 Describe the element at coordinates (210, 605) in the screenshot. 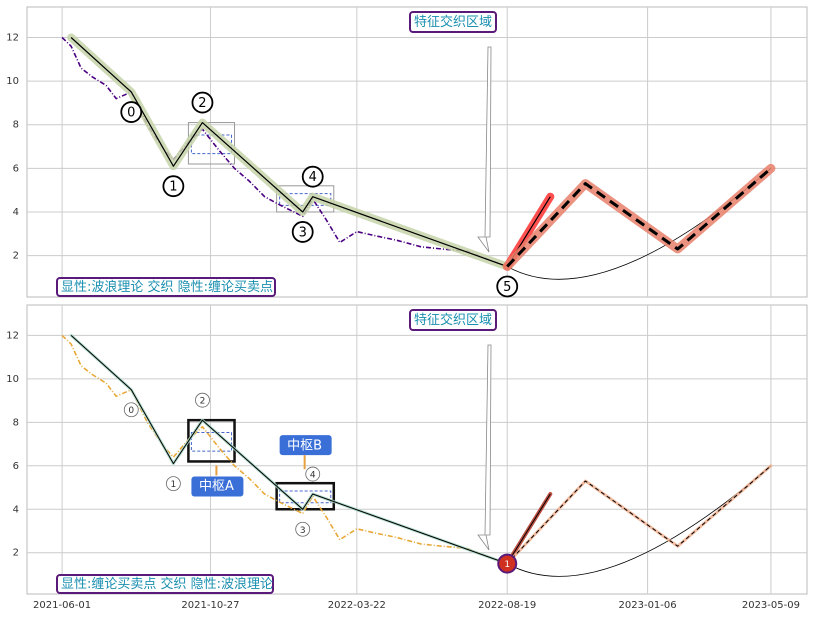

I see `x-tick-label: 2021-10-27` at that location.